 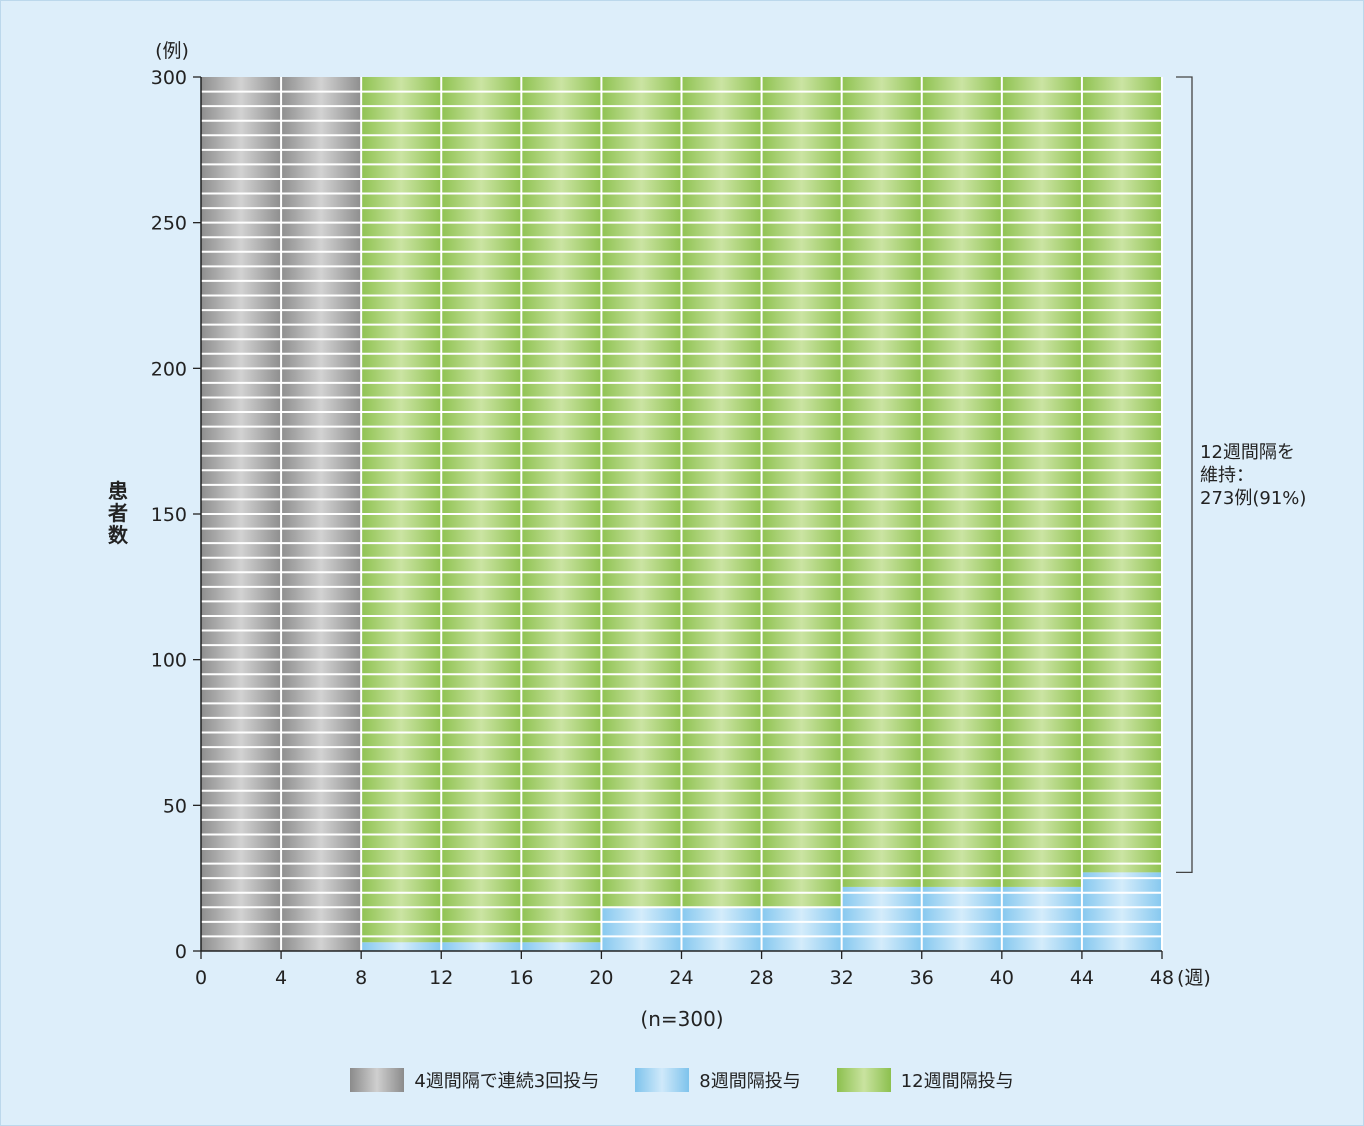 I want to click on x-tick-label: 32, so click(x=842, y=978).